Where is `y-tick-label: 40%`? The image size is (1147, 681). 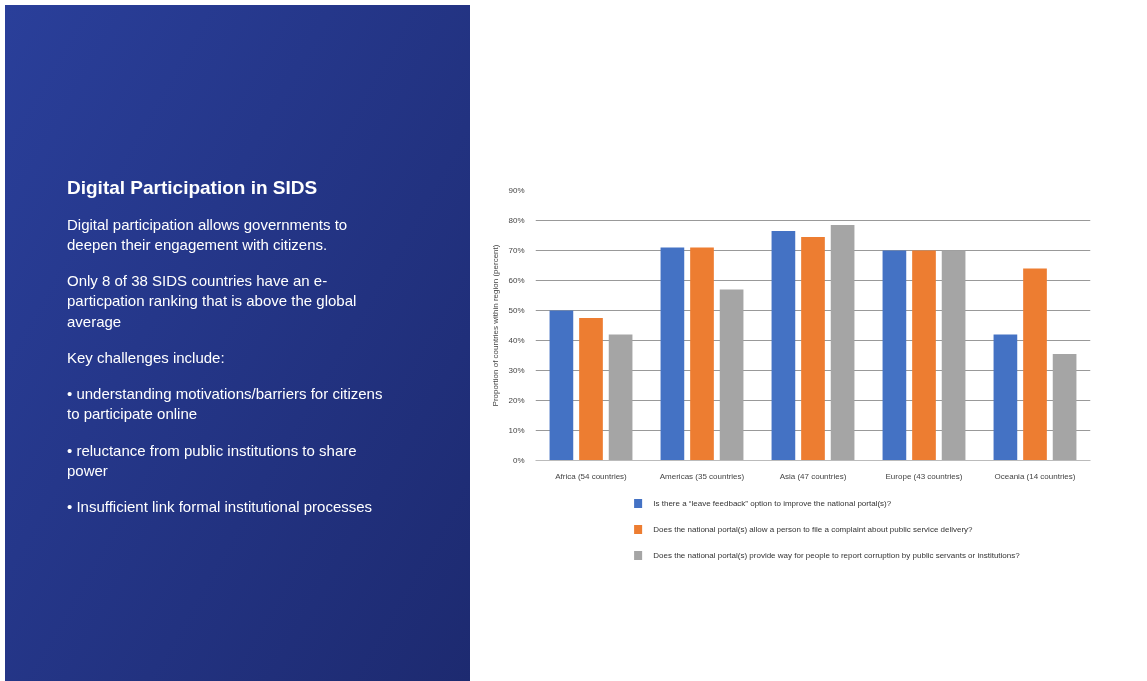
y-tick-label: 40% is located at coordinates (516, 340).